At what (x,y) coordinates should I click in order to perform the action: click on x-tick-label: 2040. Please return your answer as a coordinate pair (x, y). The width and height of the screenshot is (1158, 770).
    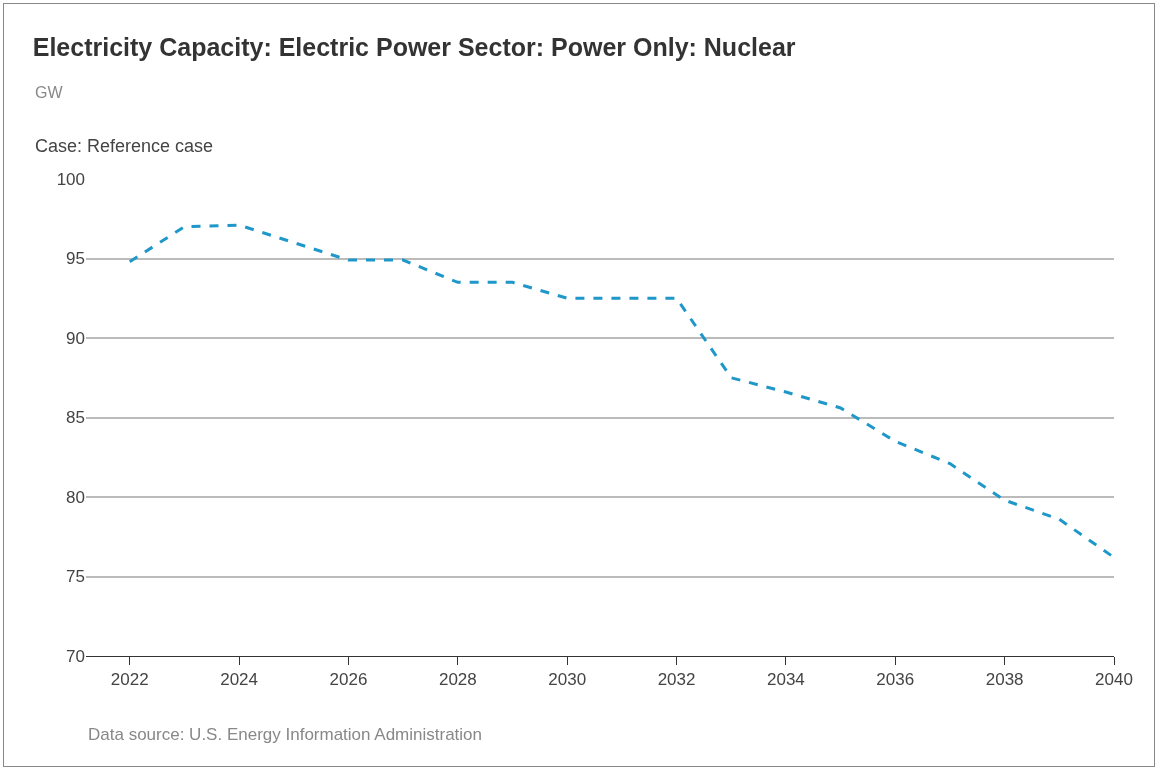
    Looking at the image, I should click on (1114, 680).